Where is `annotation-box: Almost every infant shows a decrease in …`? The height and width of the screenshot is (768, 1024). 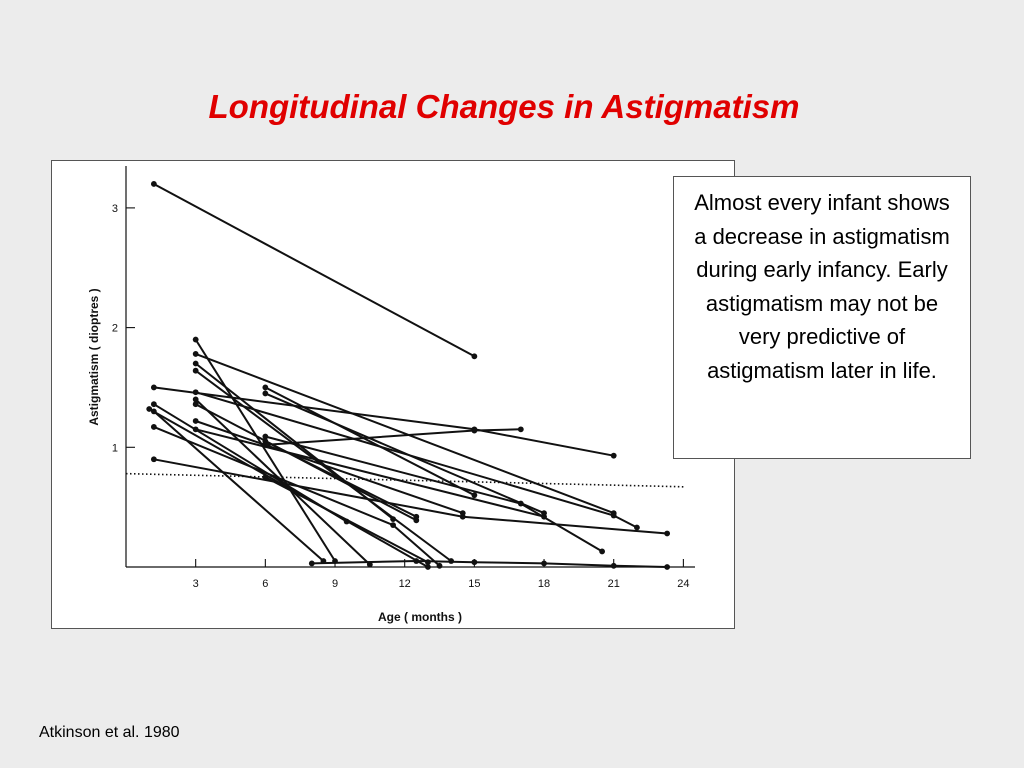
annotation-box: Almost every infant shows a decrease in … is located at coordinates (822, 317).